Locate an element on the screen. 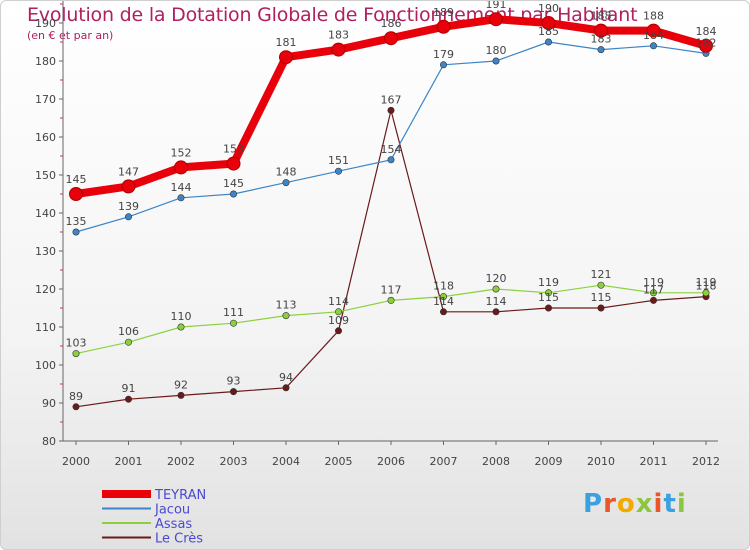  data-label: 117 is located at coordinates (391, 289).